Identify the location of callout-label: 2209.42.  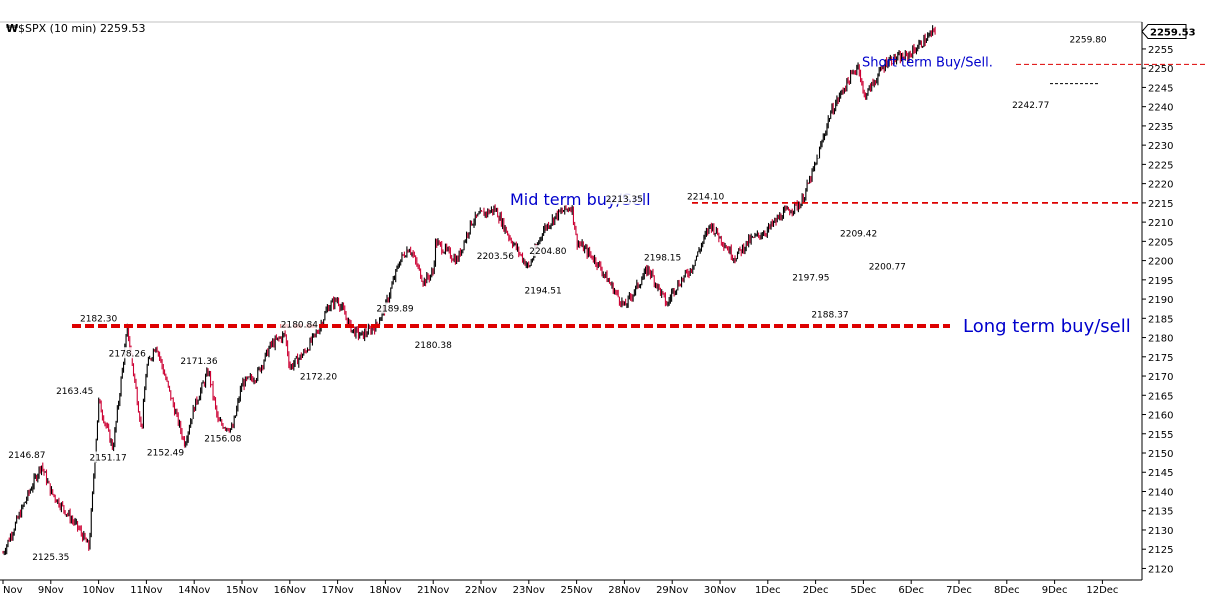
(858, 234).